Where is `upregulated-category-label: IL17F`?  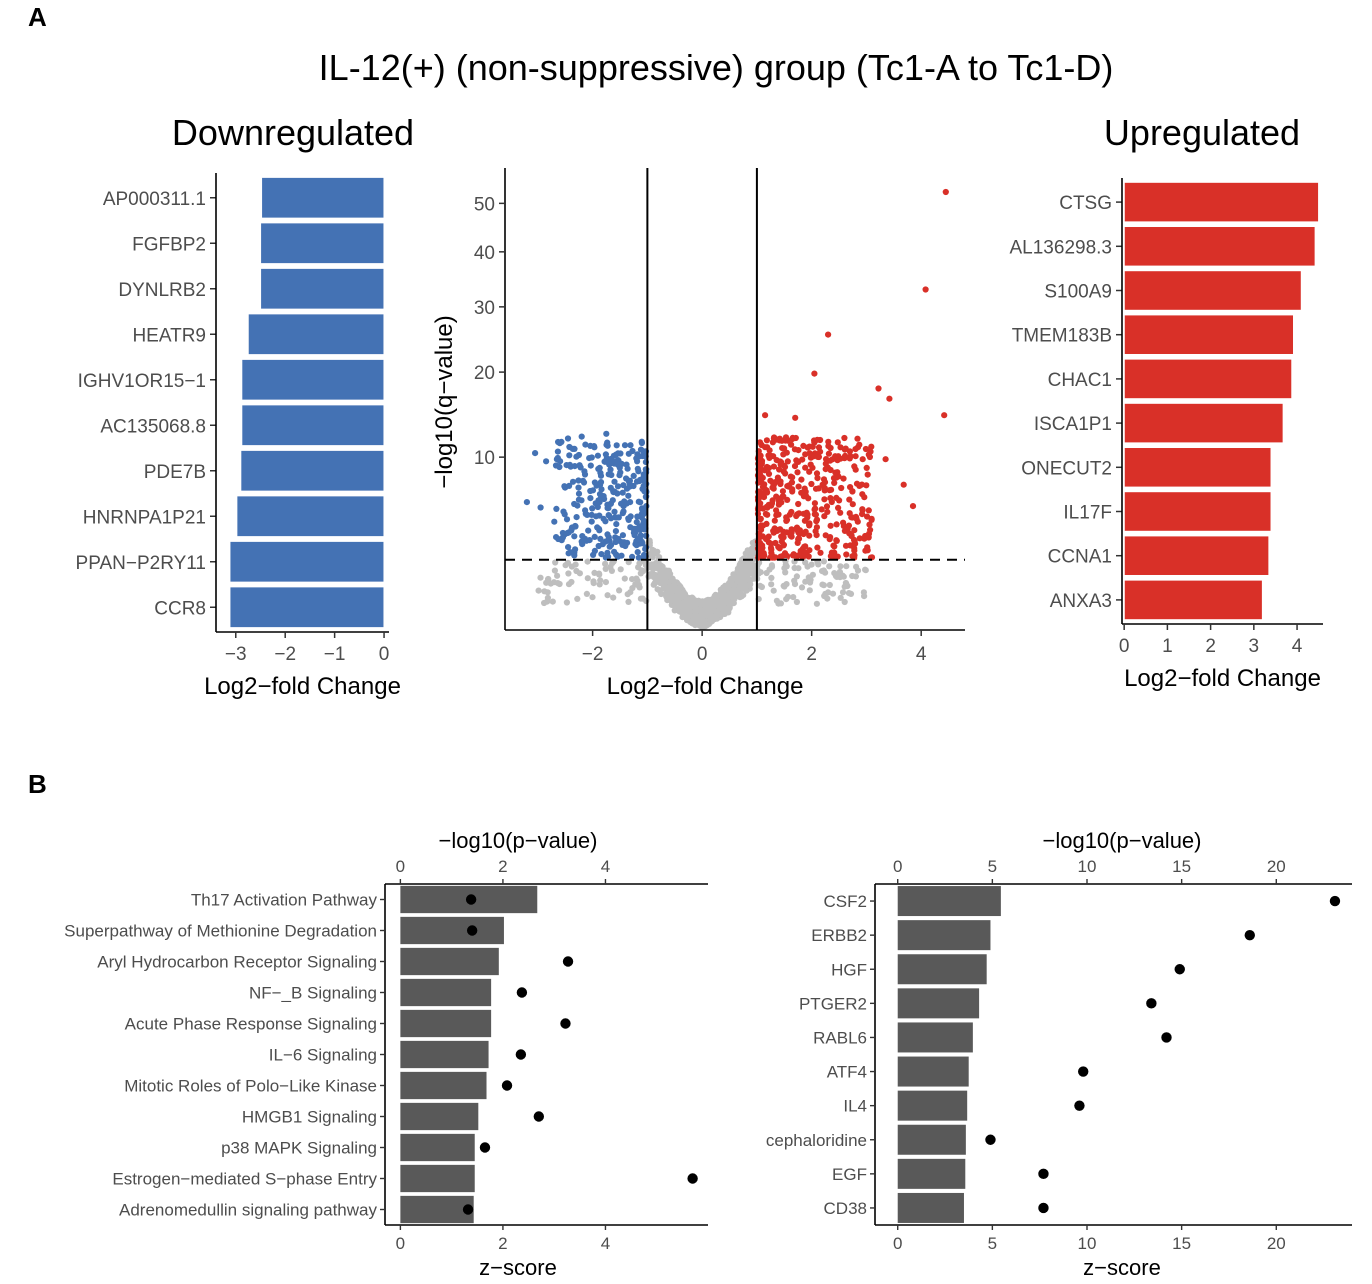
upregulated-category-label: IL17F is located at coordinates (1087, 513).